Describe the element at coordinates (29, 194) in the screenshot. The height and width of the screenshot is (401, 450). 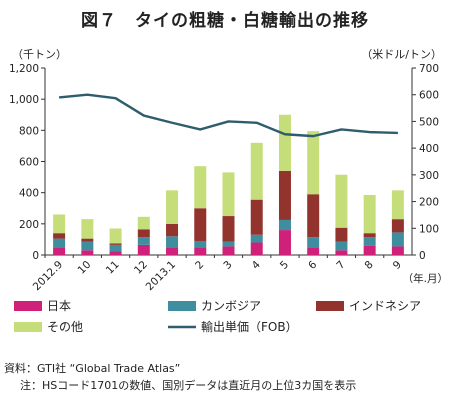
I see `left-tick-label: 400` at that location.